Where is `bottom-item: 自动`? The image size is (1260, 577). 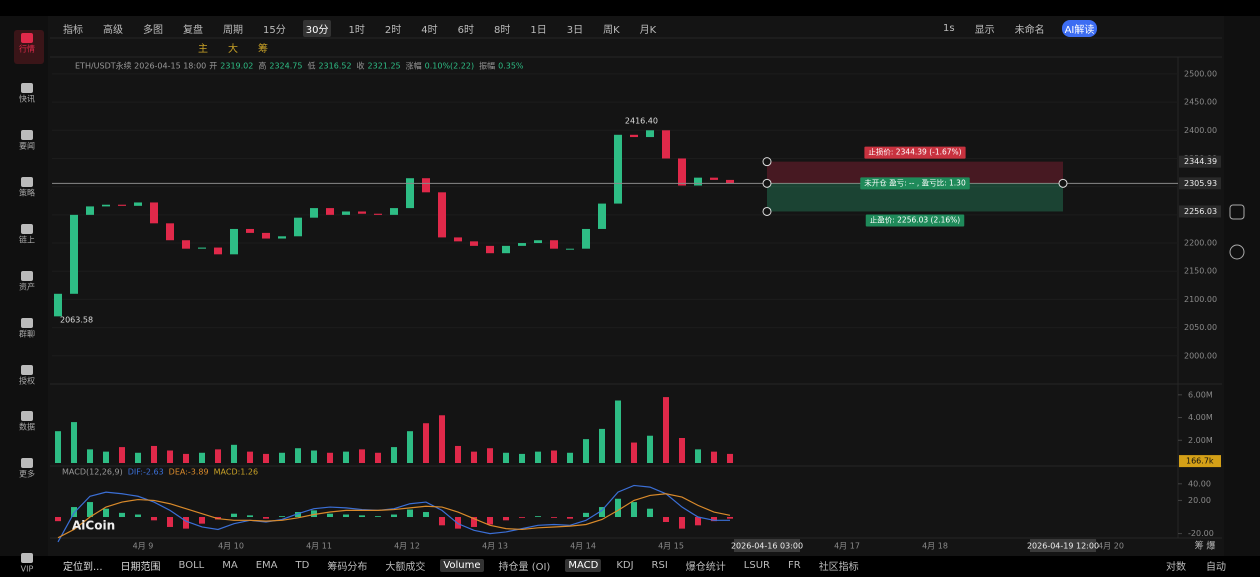 bottom-item: 自动 is located at coordinates (1216, 567).